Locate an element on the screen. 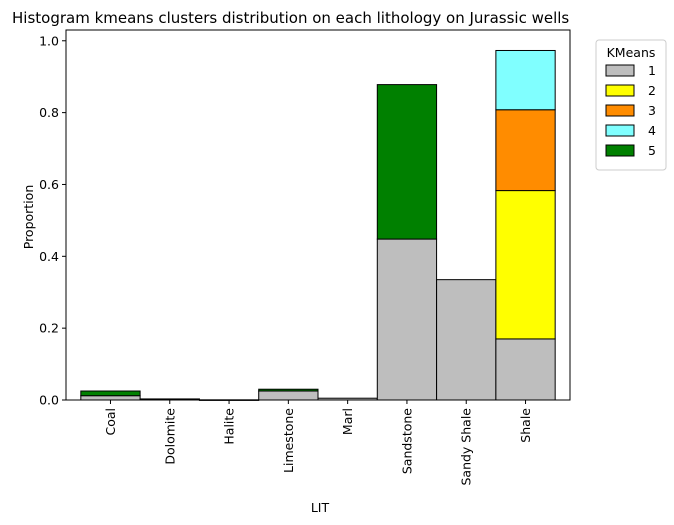  legend-title: KMeans is located at coordinates (631, 52).